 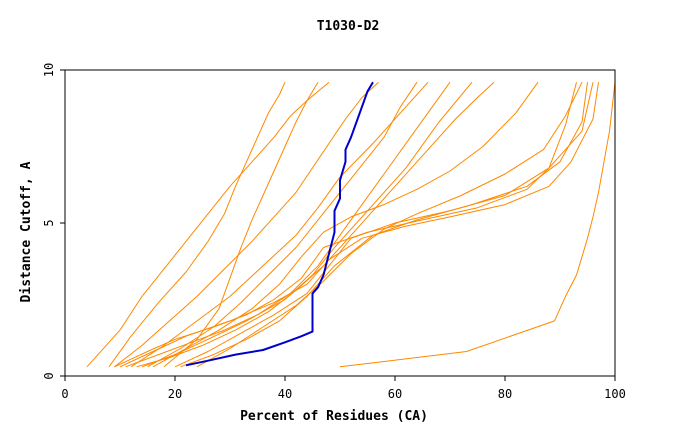 I want to click on chart-title: T1030-D2, so click(x=348, y=26).